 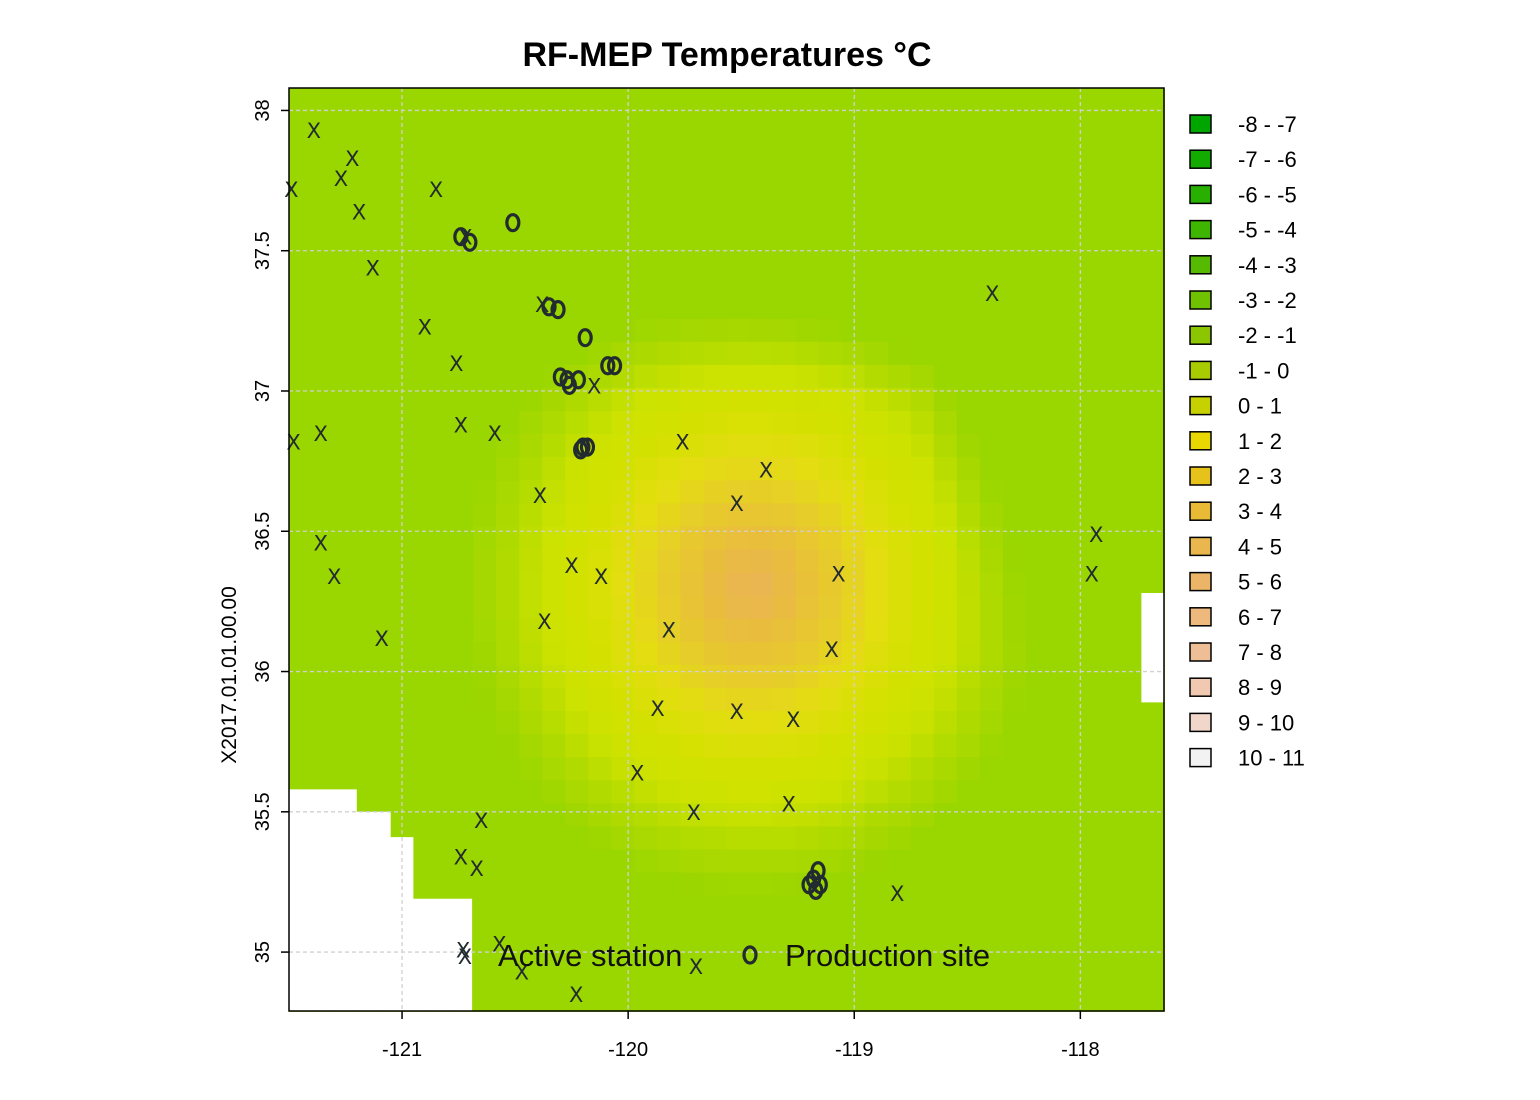 I want to click on x-tick-label: -119, so click(x=854, y=1050).